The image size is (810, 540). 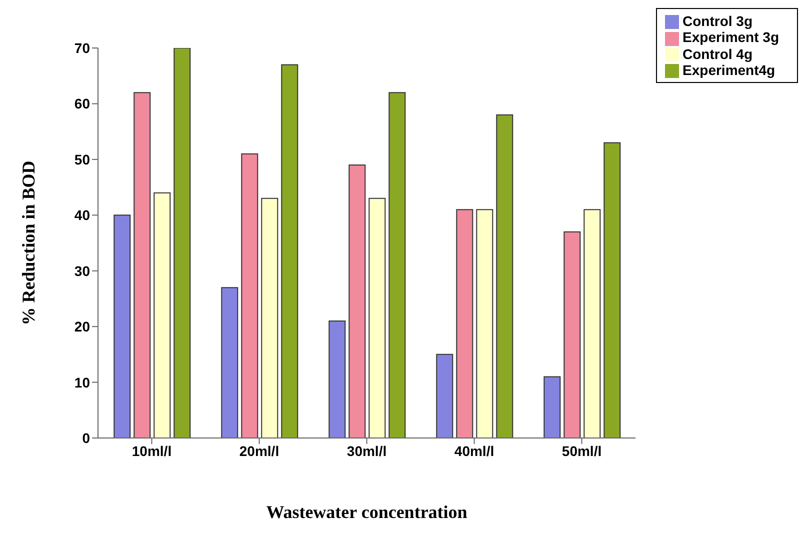 What do you see at coordinates (474, 450) in the screenshot?
I see `x-tick-label: 40ml/l` at bounding box center [474, 450].